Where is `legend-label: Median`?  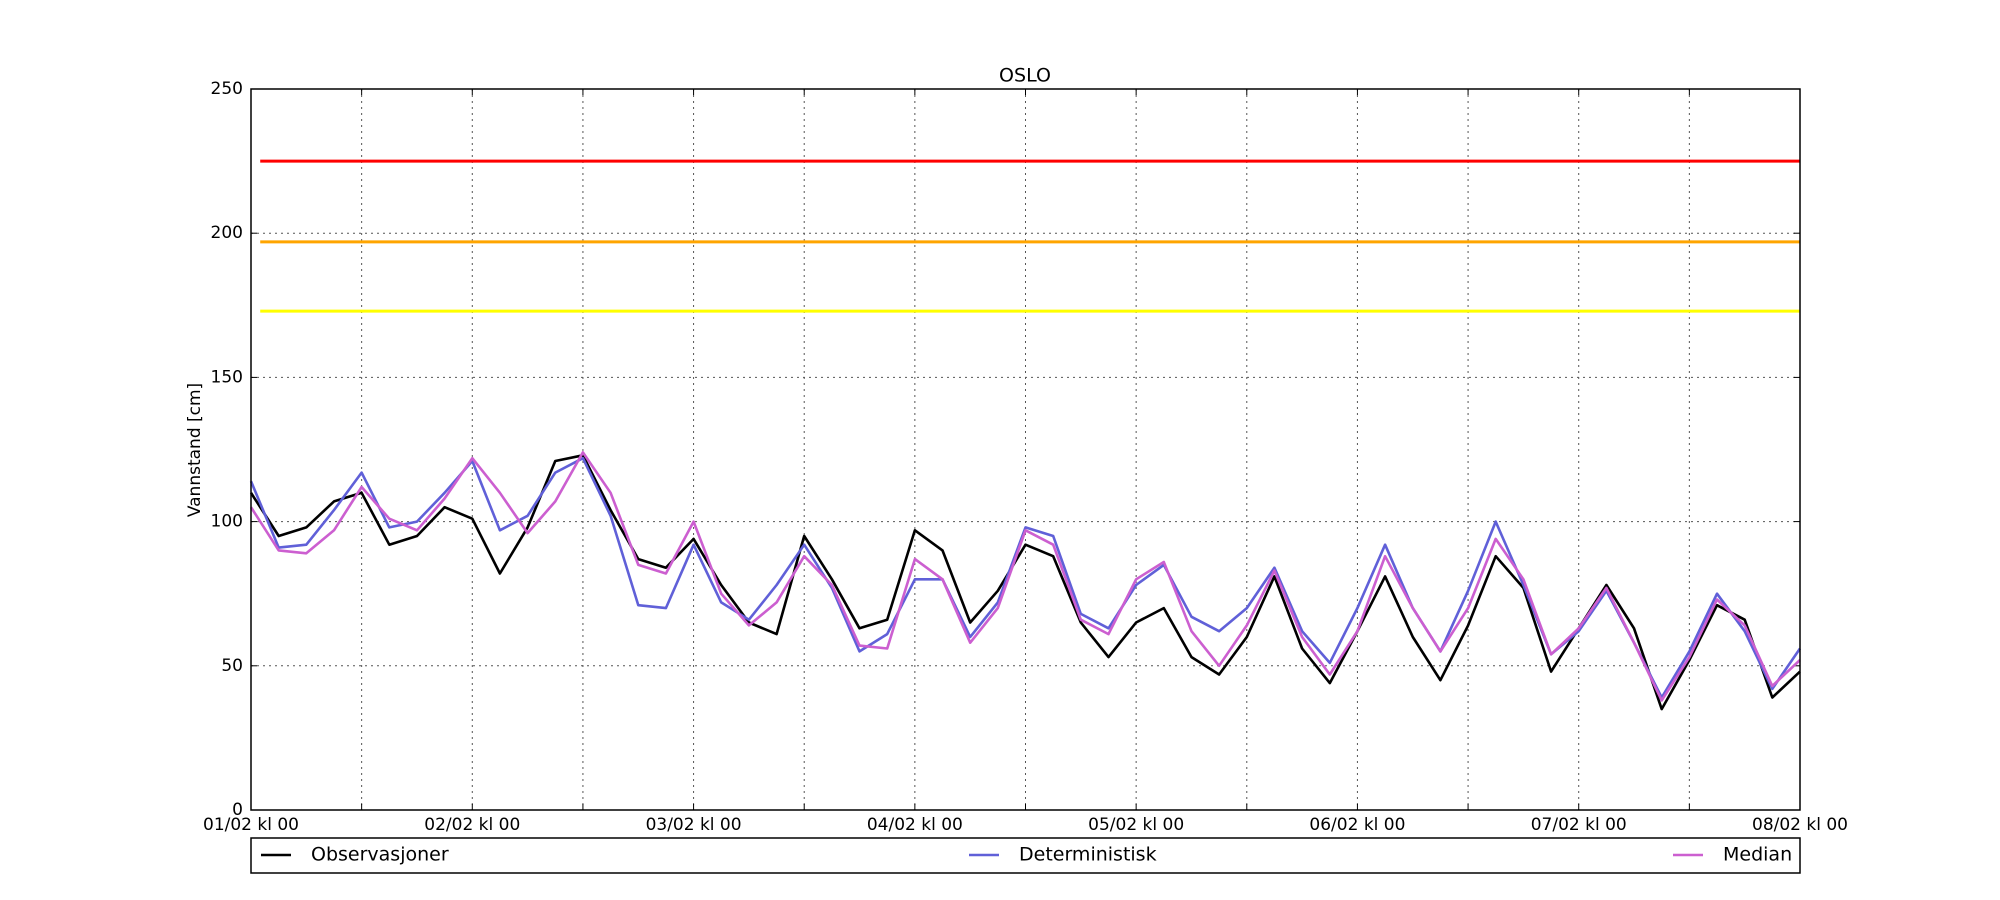
legend-label: Median is located at coordinates (1757, 855).